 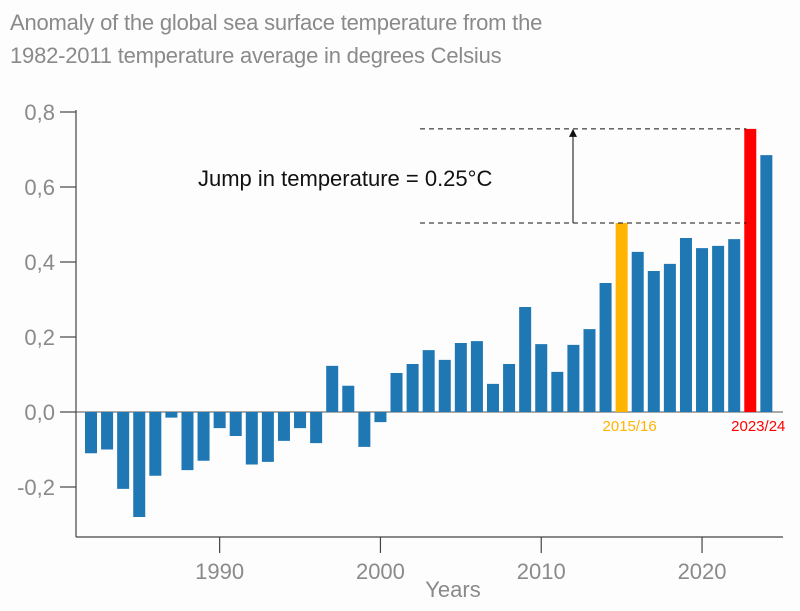 I want to click on bar-2022, so click(x=734, y=325).